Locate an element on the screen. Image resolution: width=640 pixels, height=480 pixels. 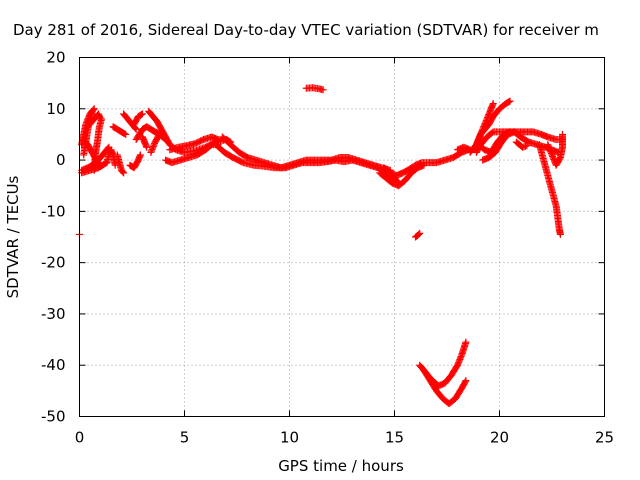
y-tick-label: 10 is located at coordinates (55, 109).